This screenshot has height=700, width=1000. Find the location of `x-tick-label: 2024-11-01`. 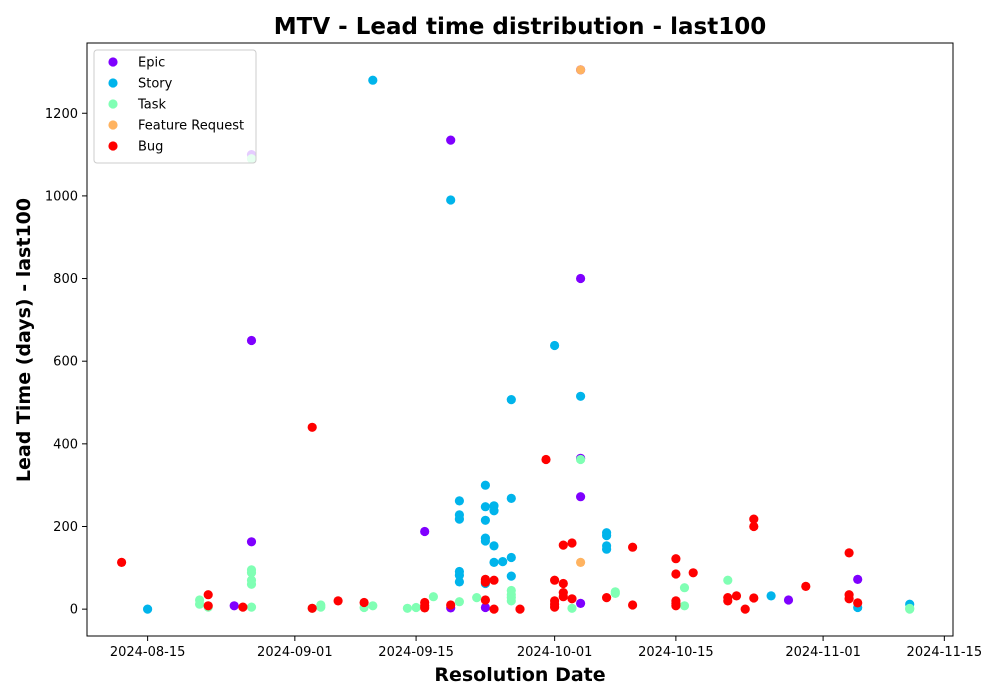

x-tick-label: 2024-11-01 is located at coordinates (823, 652).